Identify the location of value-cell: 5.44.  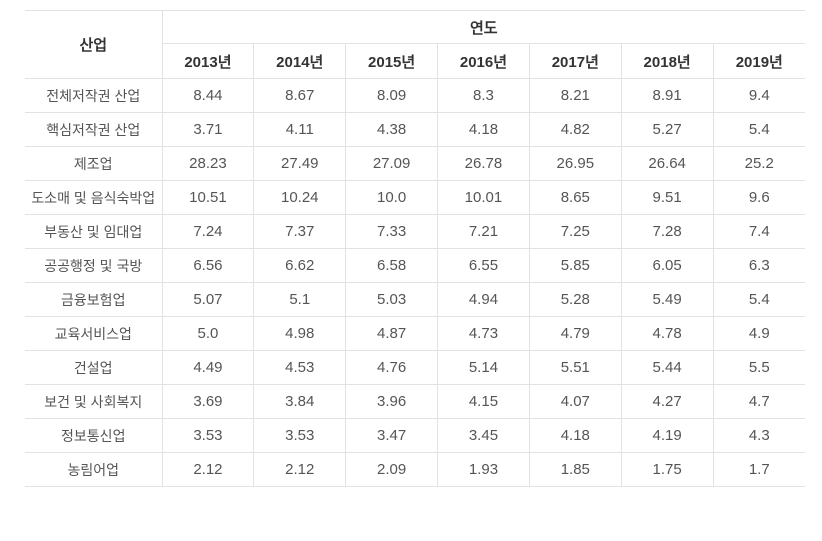
(667, 367).